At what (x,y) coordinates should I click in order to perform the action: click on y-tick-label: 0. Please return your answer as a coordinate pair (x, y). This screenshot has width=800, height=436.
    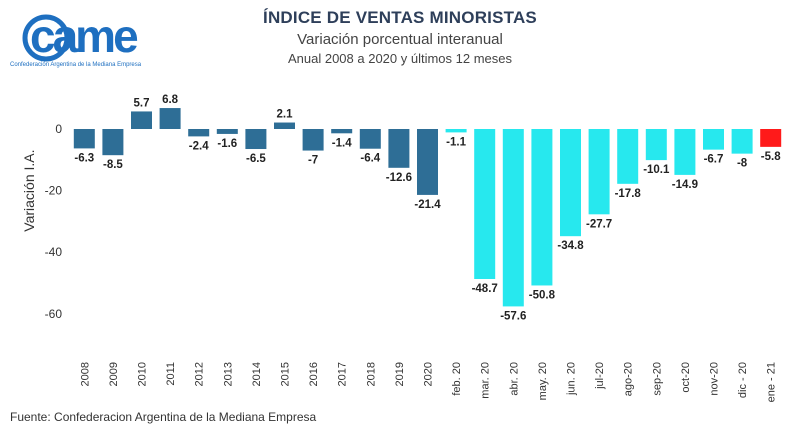
    Looking at the image, I should click on (58, 129).